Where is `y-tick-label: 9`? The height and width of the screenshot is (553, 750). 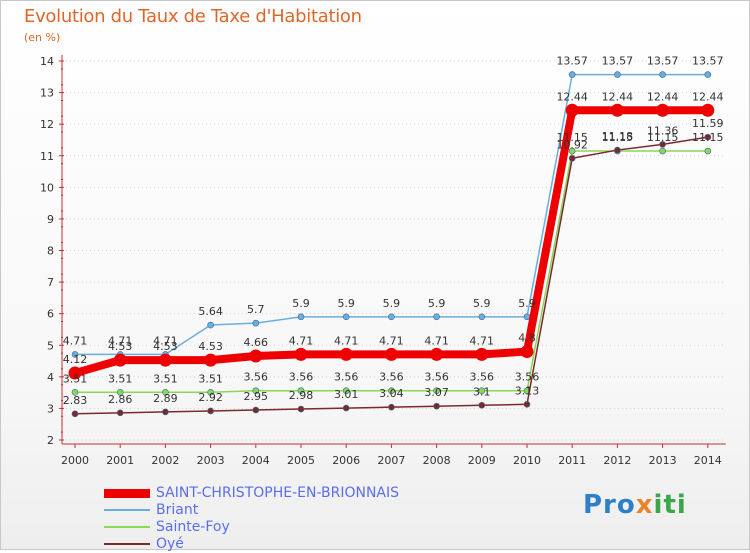 y-tick-label: 9 is located at coordinates (50, 219).